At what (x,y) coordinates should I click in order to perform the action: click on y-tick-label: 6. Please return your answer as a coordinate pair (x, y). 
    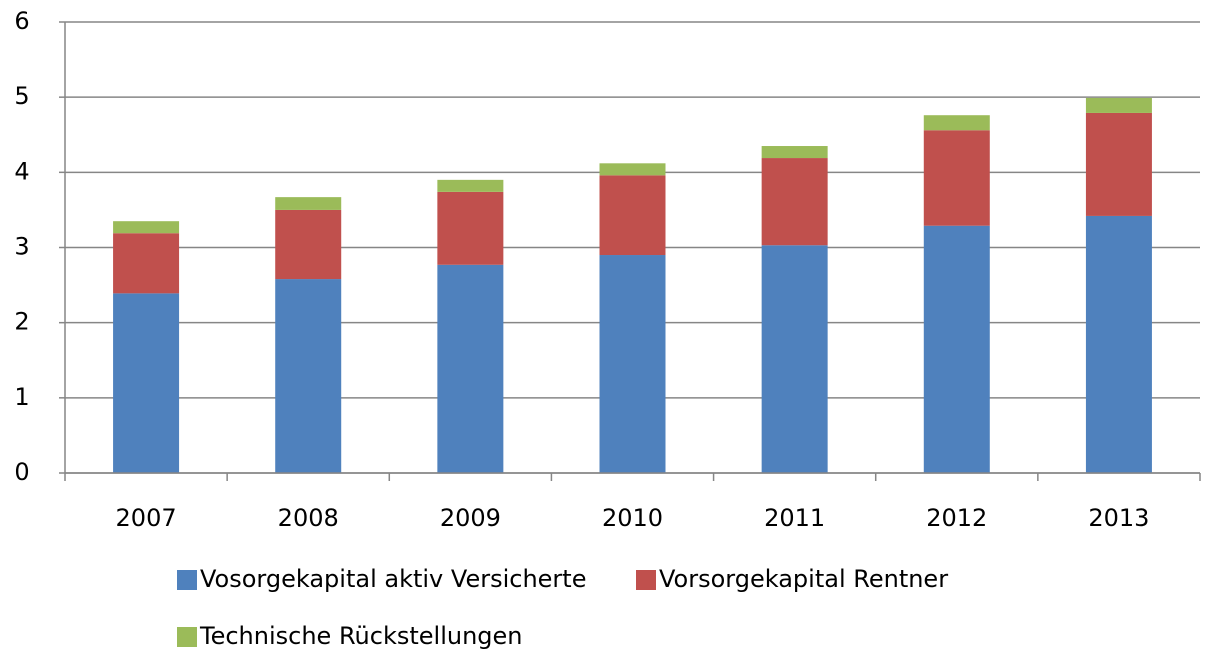
    Looking at the image, I should click on (21, 21).